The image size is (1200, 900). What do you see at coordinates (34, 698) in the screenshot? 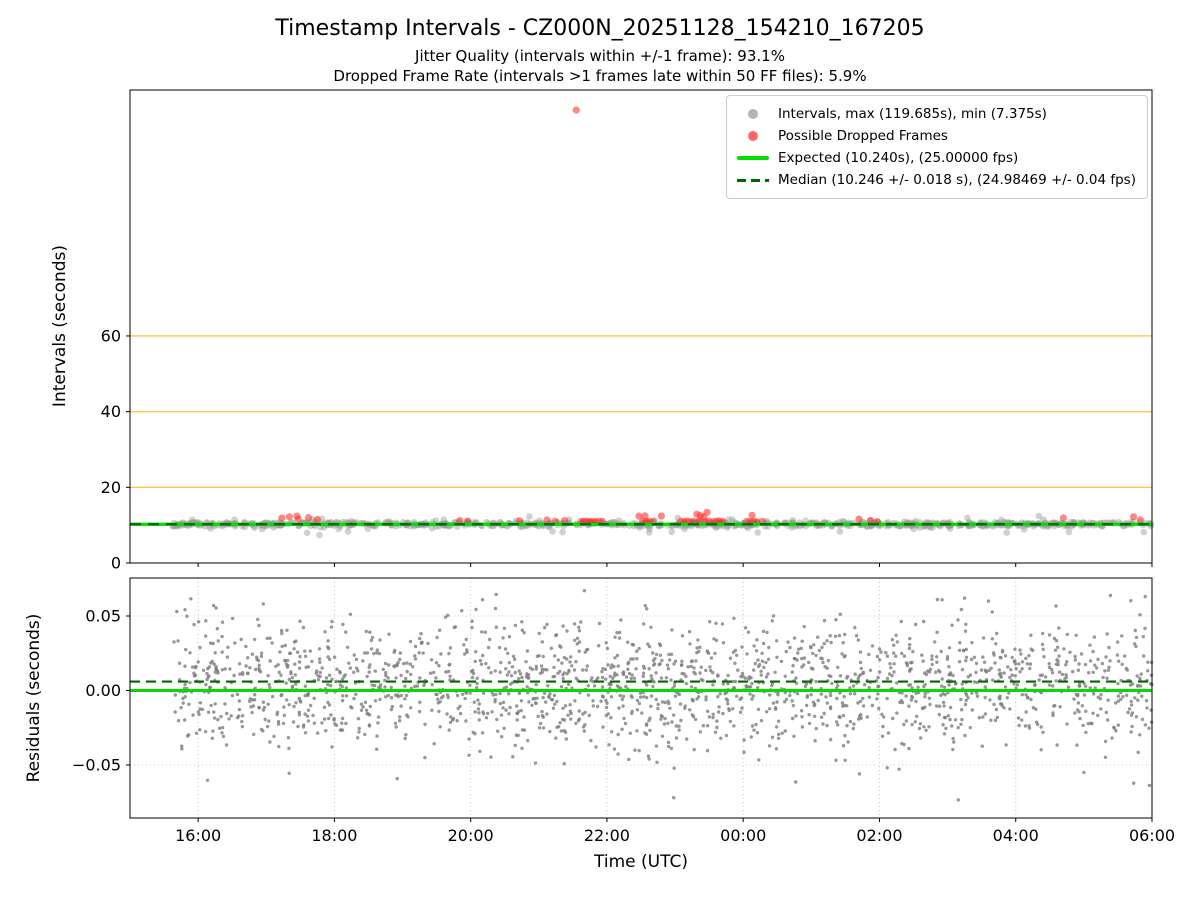
I see `residuals-axis-label: Residuals (seconds)` at bounding box center [34, 698].